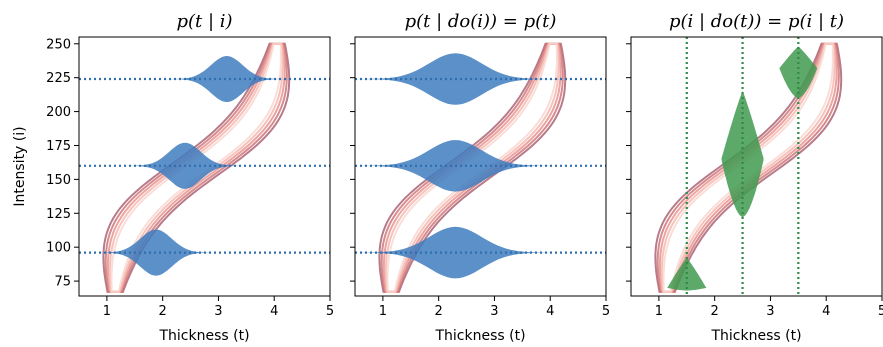  I want to click on y-tick-label: 100, so click(58, 248).